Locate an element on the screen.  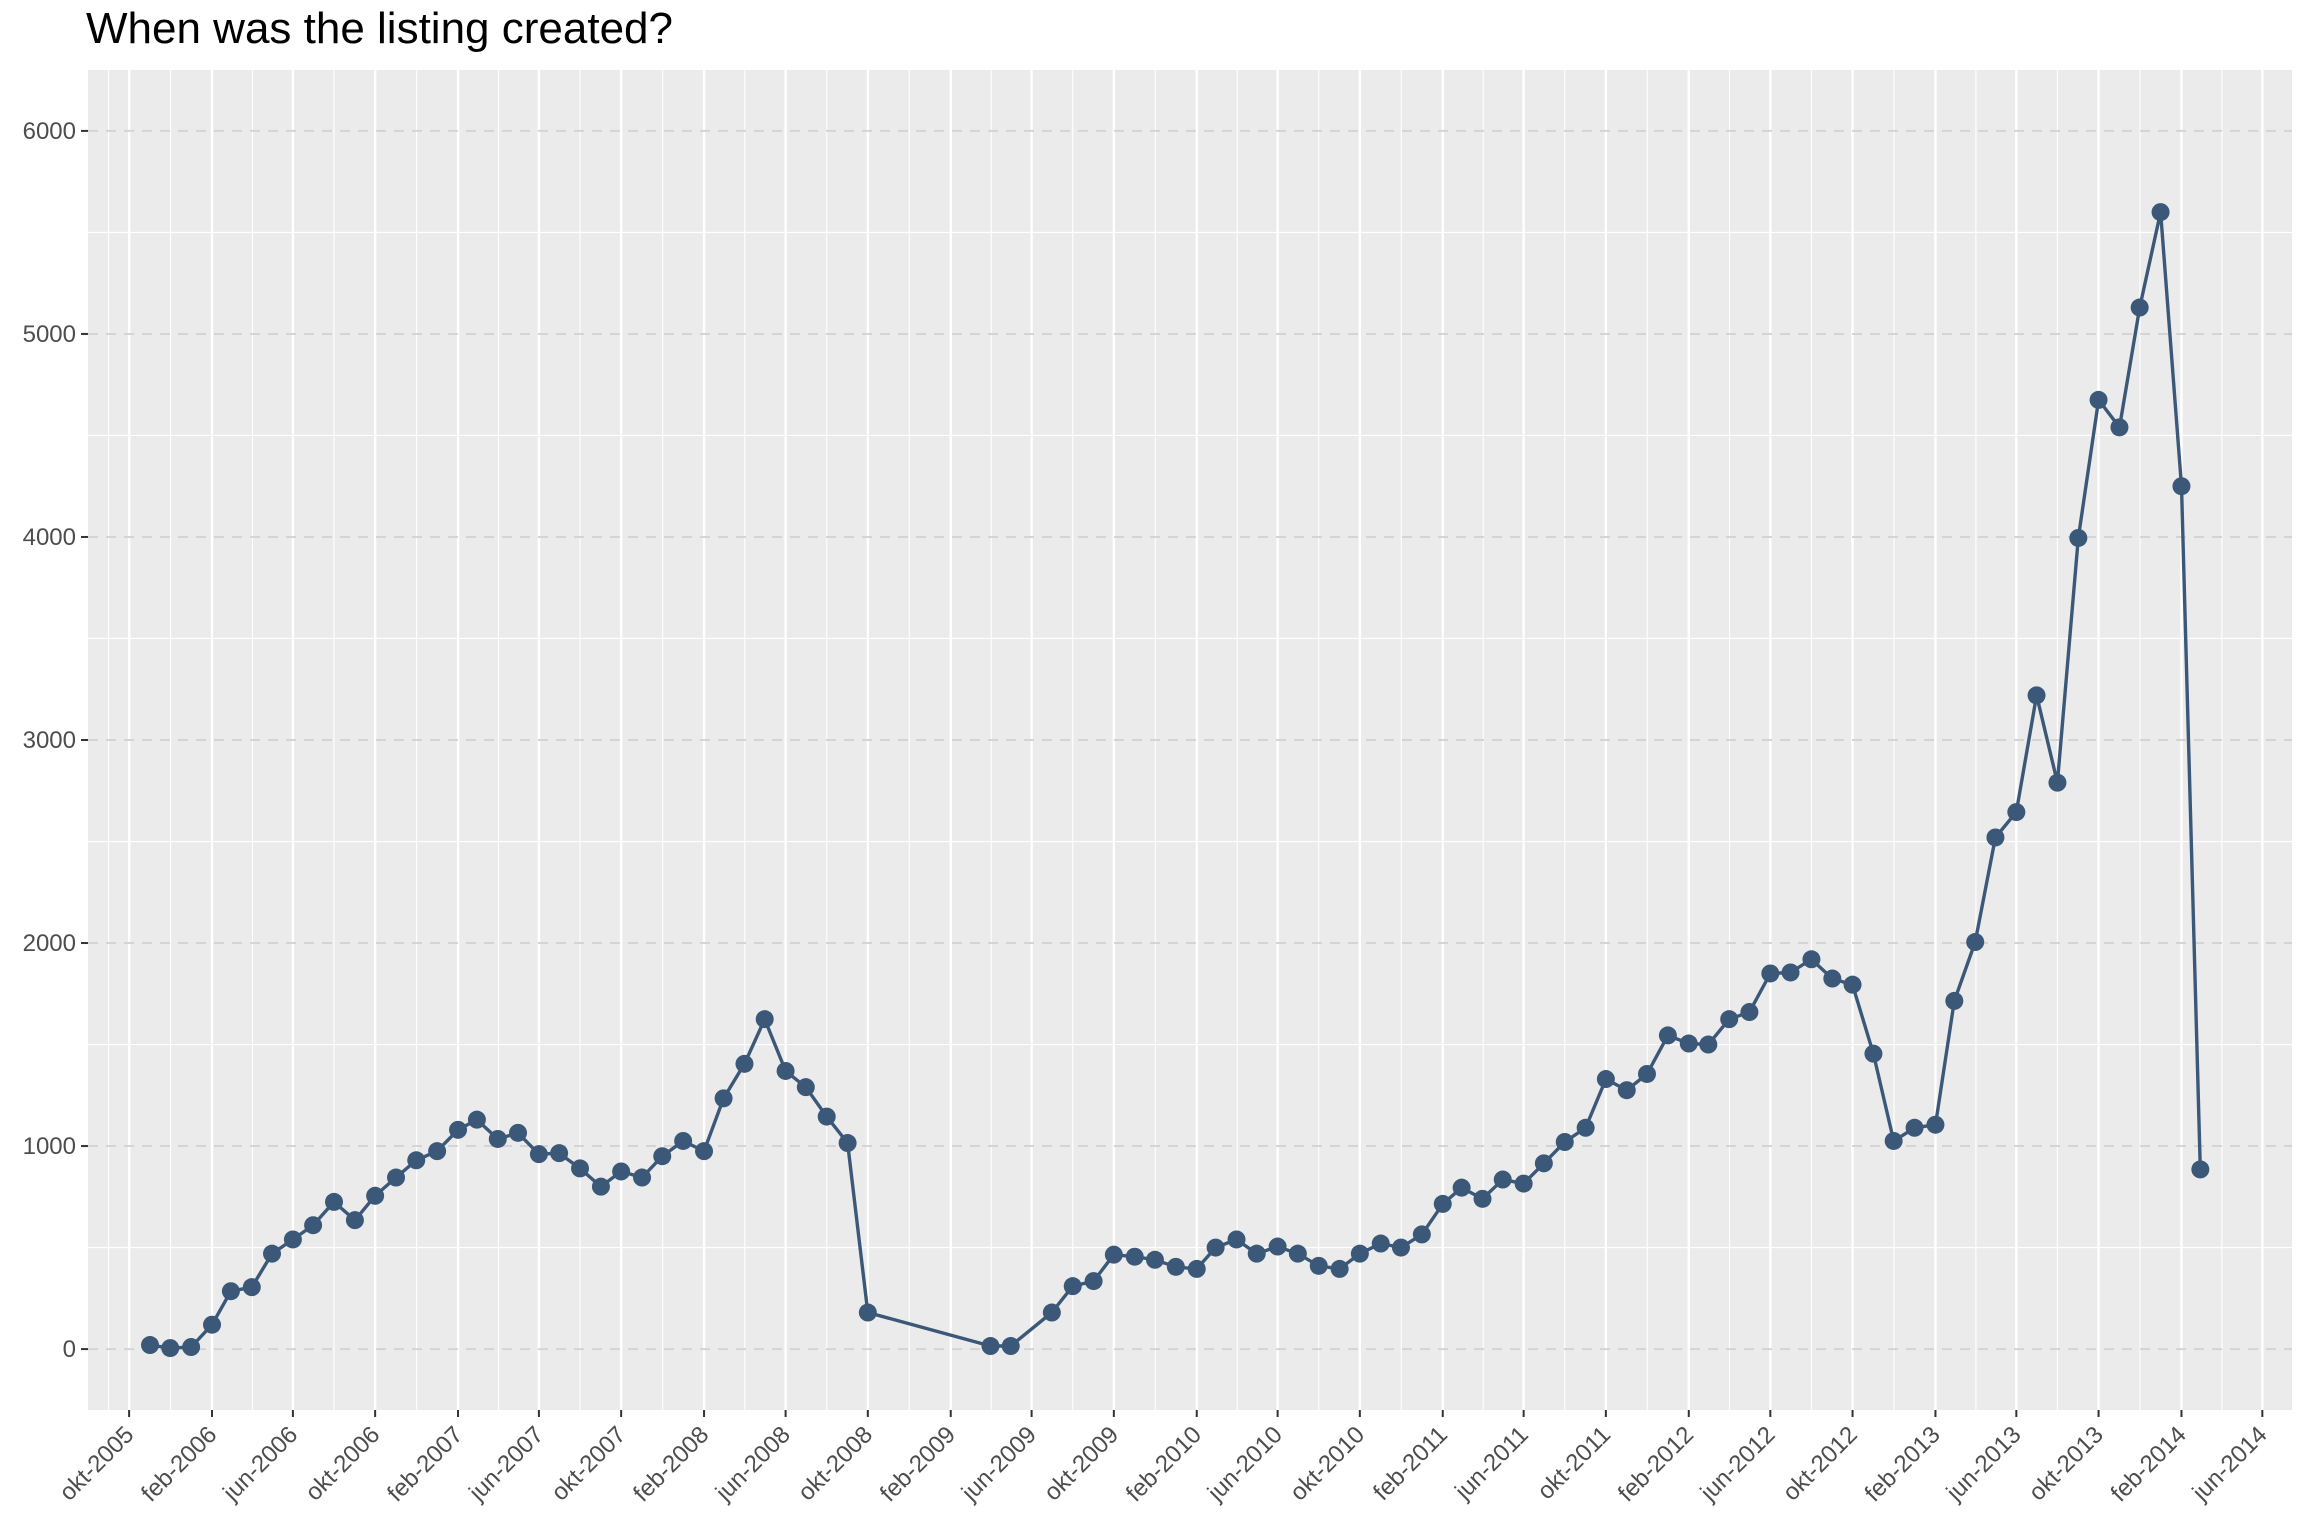
x-tick-label: jun-2007 is located at coordinates (506, 1464).